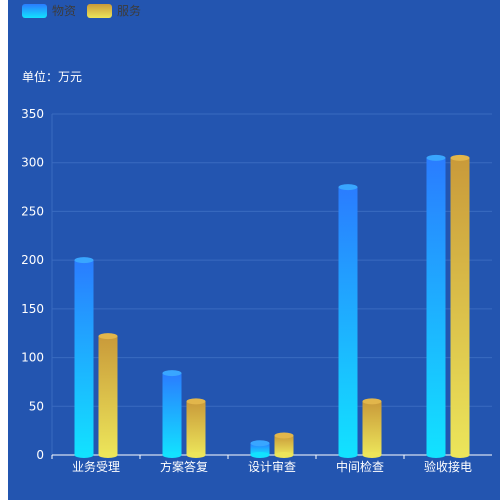  What do you see at coordinates (32, 114) in the screenshot?
I see `y-tick-label: 350` at bounding box center [32, 114].